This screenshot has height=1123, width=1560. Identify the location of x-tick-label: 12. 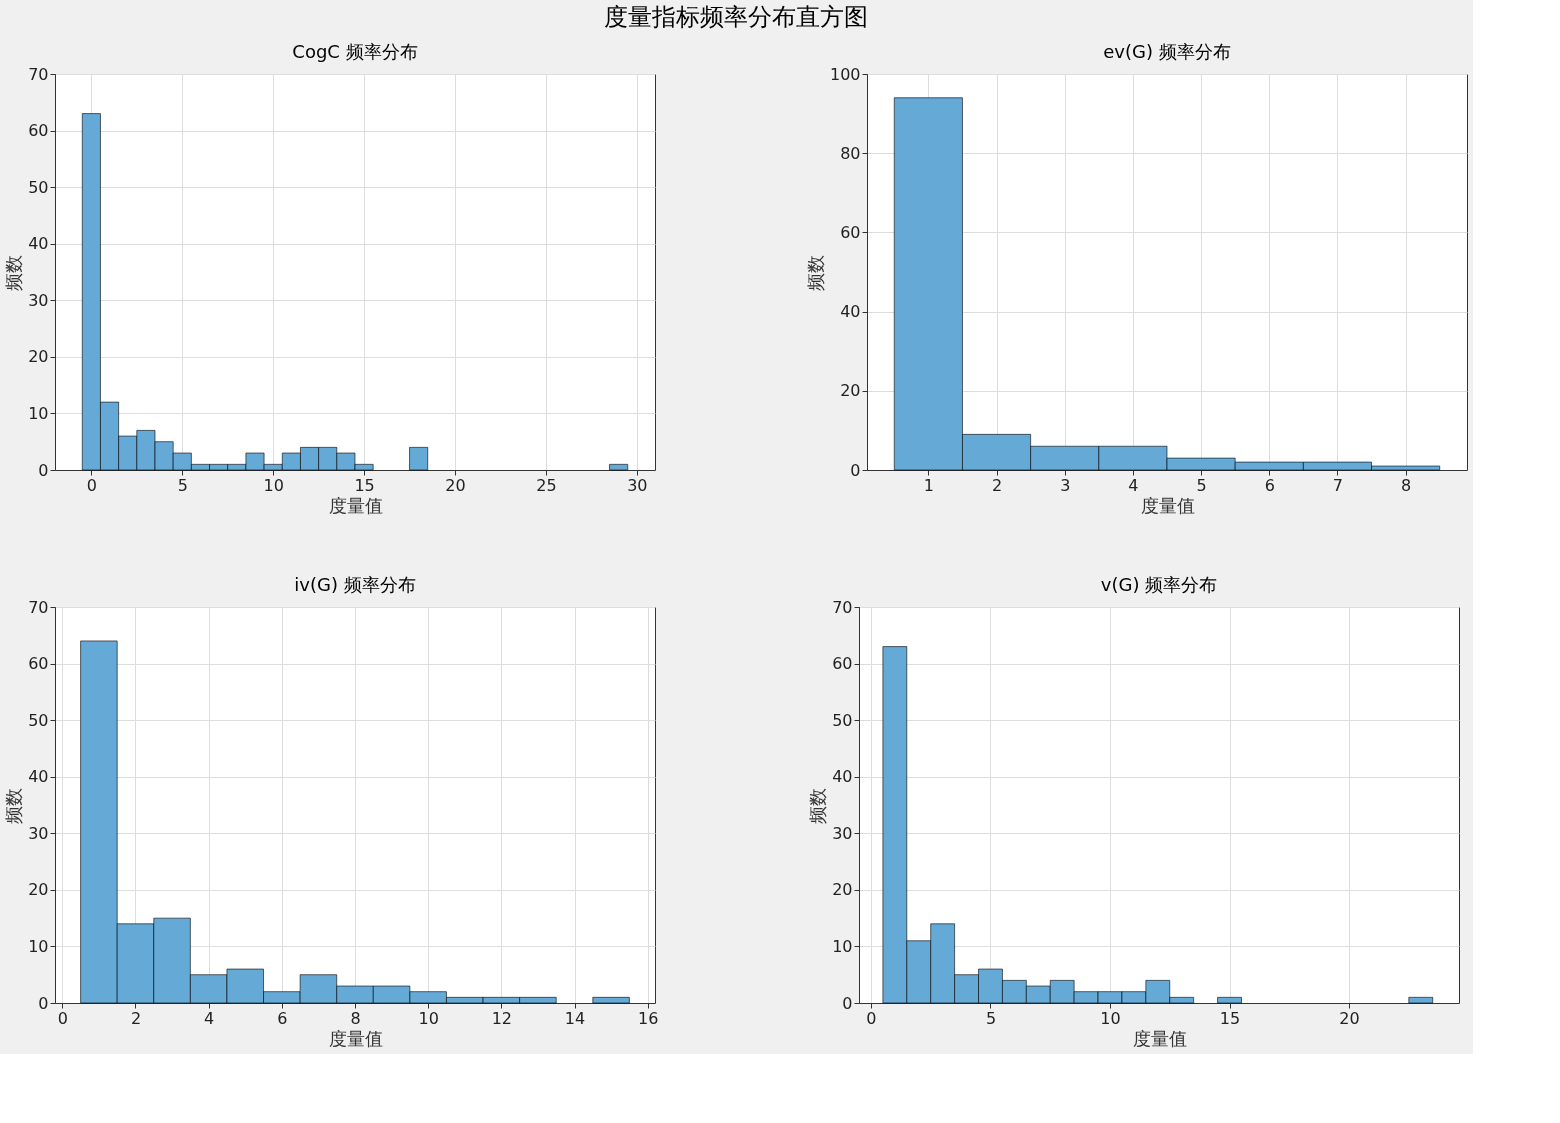
(502, 1018).